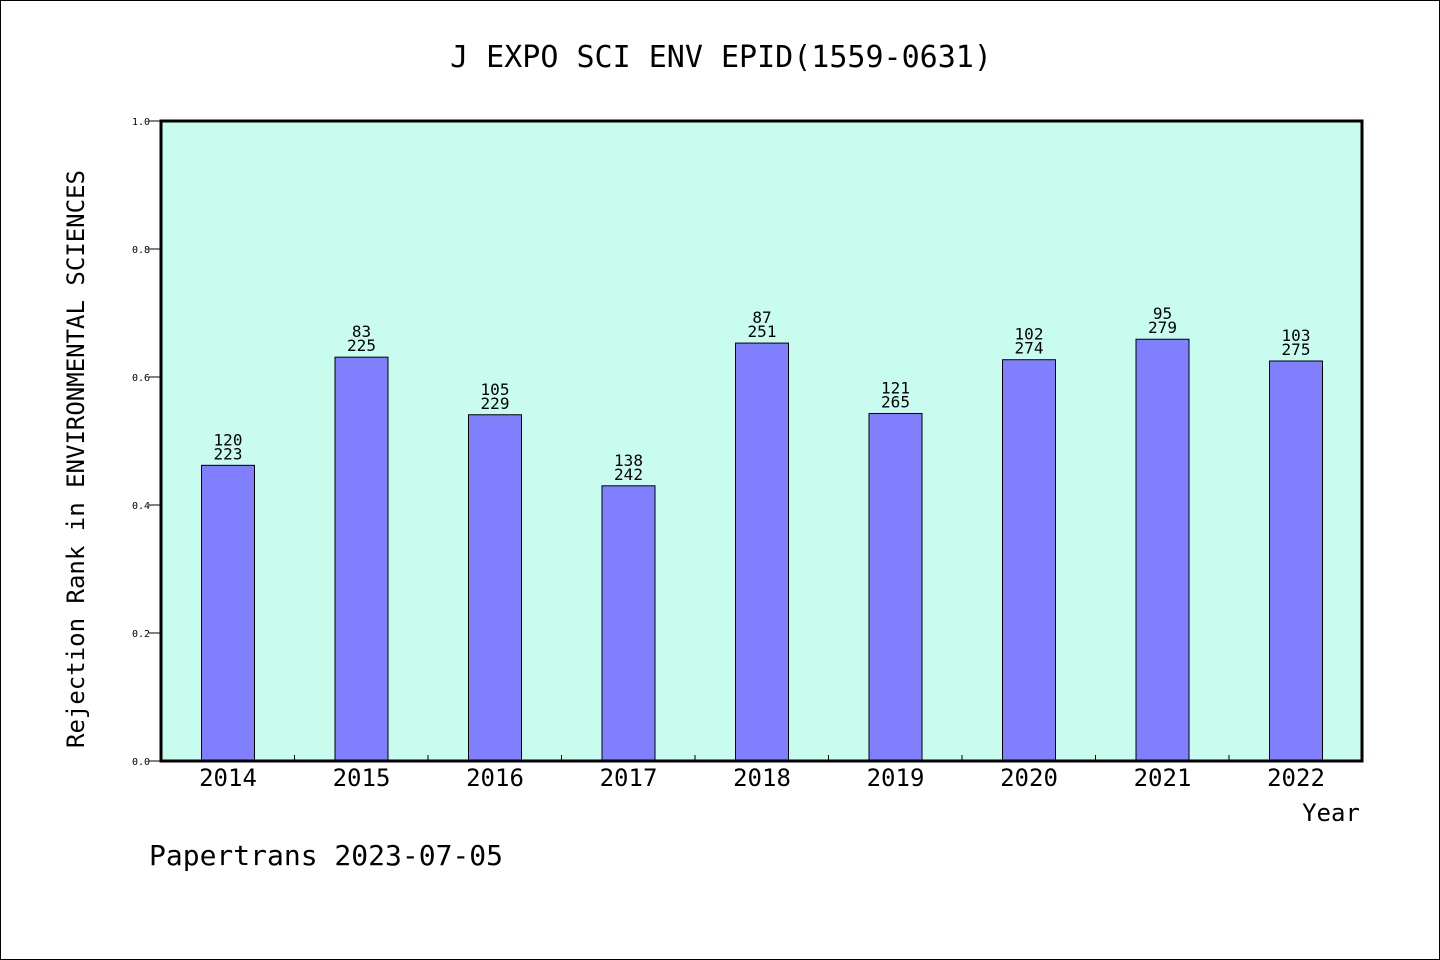 The width and height of the screenshot is (1440, 960). What do you see at coordinates (1162, 550) in the screenshot?
I see `bar-2021` at bounding box center [1162, 550].